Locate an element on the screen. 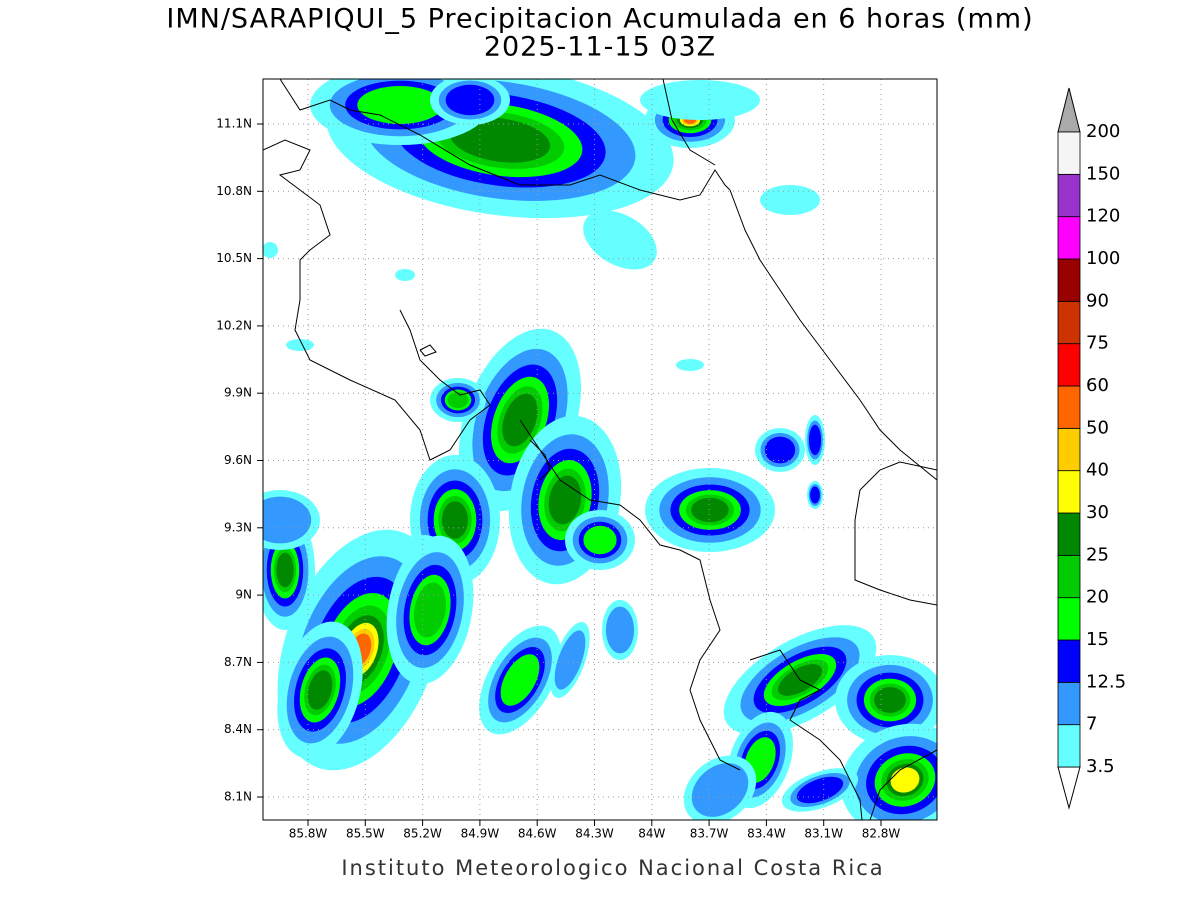 Image resolution: width=1200 pixels, height=900 pixels. colorbar: 3.5 7 12.5 15 20 25 30 40 50 60 75 90 100 120 150 200 is located at coordinates (1091, 448).